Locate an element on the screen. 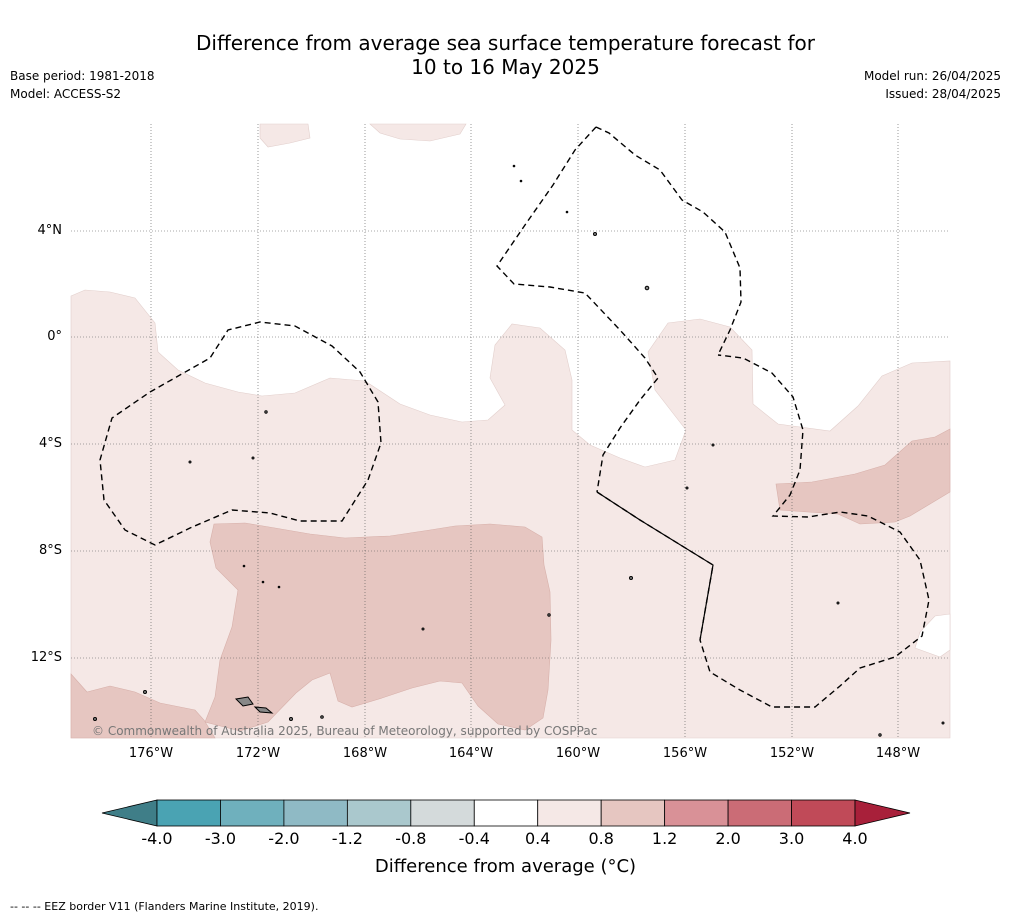 The width and height of the screenshot is (1011, 919). anomaly-moderate-warm-east is located at coordinates (863, 476).